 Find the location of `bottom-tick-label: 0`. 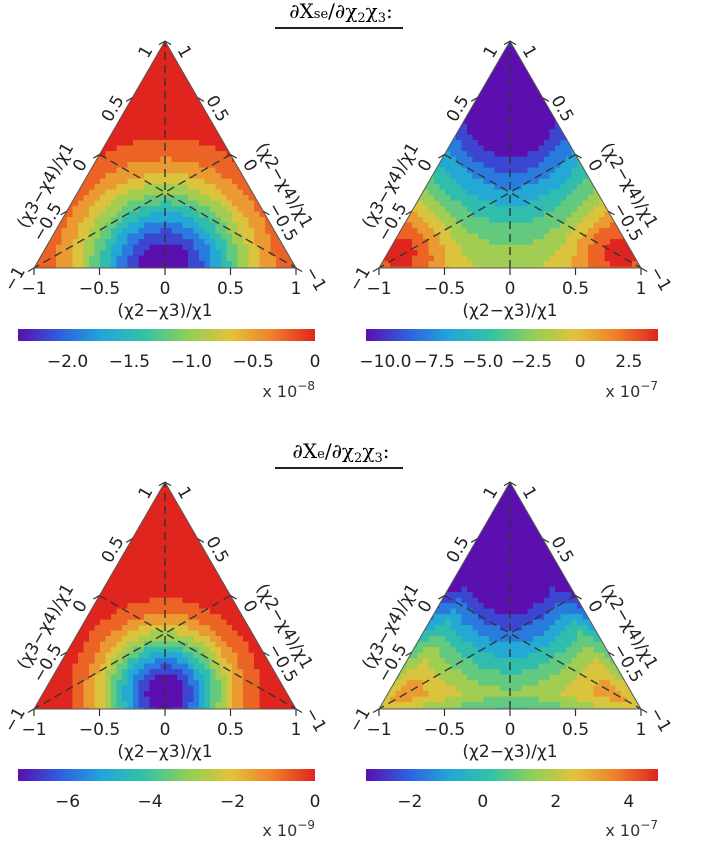

bottom-tick-label: 0 is located at coordinates (165, 289).